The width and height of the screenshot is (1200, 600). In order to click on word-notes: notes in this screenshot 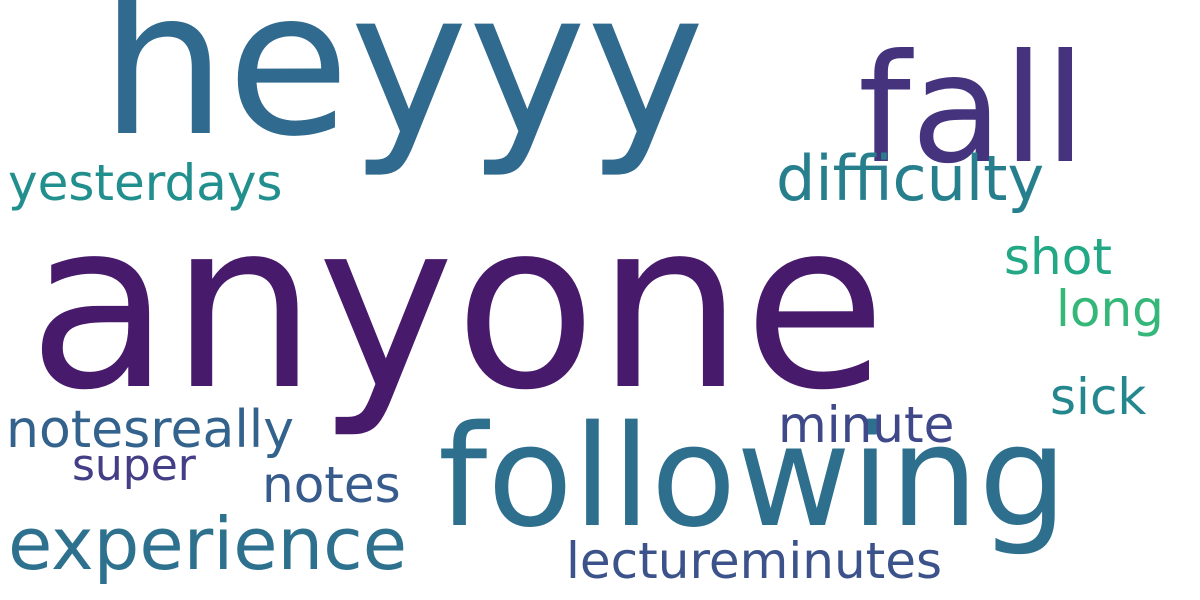, I will do `click(331, 485)`.